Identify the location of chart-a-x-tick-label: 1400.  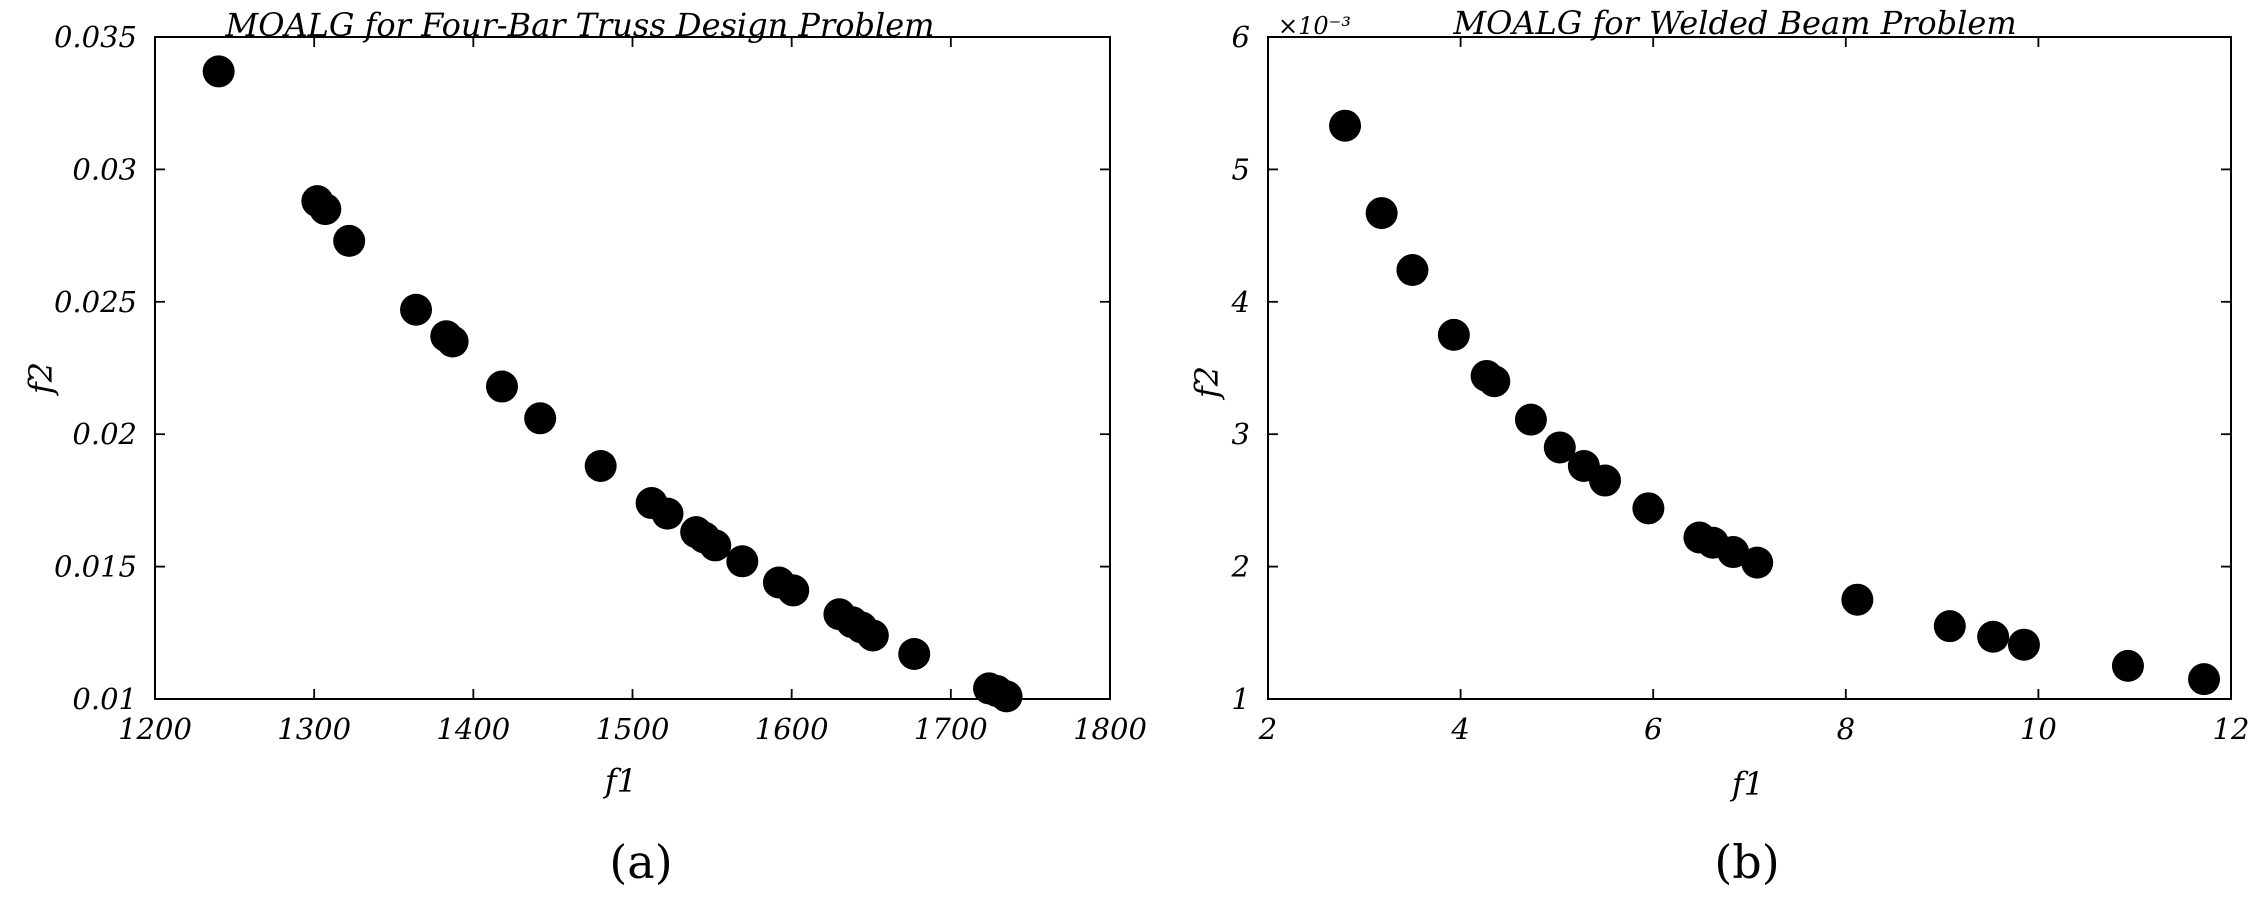
(473, 729).